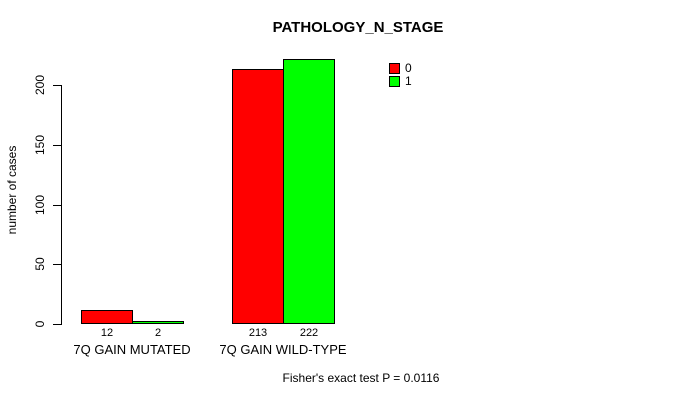 This screenshot has height=400, width=690. What do you see at coordinates (309, 333) in the screenshot?
I see `bar-value-label: 222` at bounding box center [309, 333].